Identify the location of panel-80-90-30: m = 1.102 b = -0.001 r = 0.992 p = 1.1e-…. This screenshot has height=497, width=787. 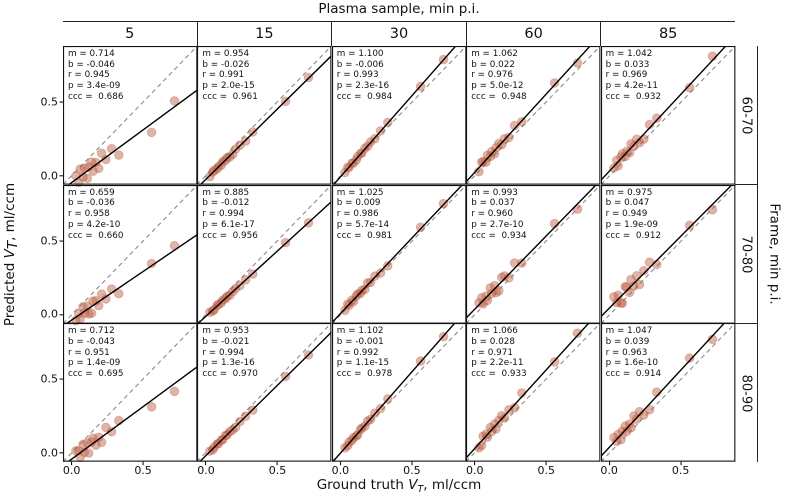
(399, 394).